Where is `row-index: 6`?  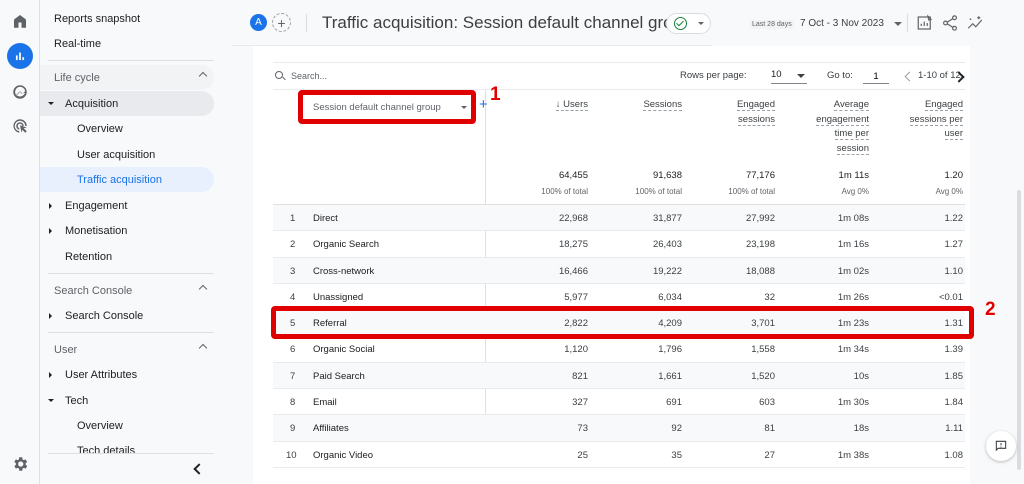 row-index: 6 is located at coordinates (293, 350).